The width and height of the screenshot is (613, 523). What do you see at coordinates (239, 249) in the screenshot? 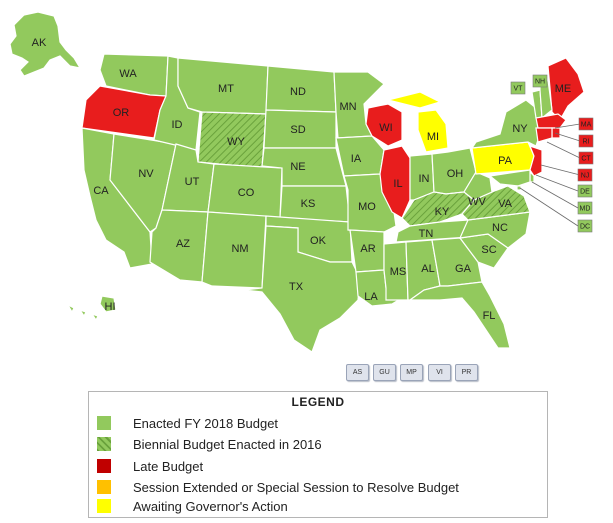
I see `state-label: NM` at bounding box center [239, 249].